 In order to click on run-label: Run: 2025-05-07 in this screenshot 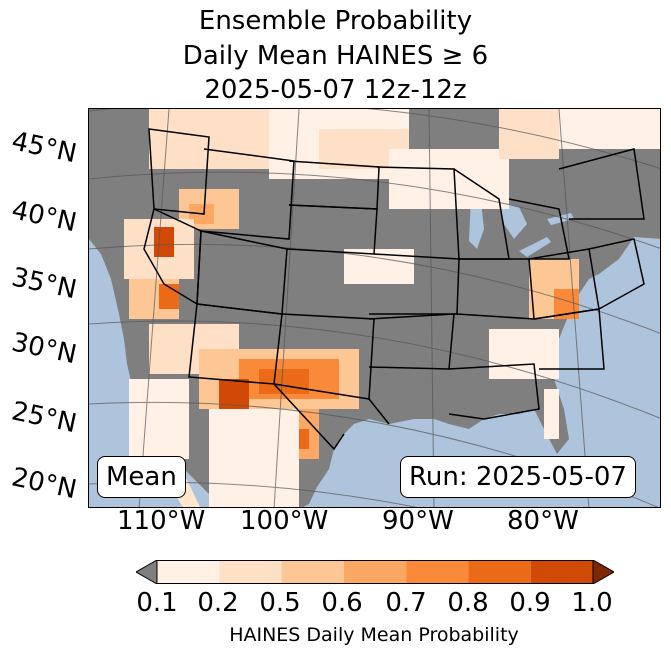, I will do `click(518, 477)`.